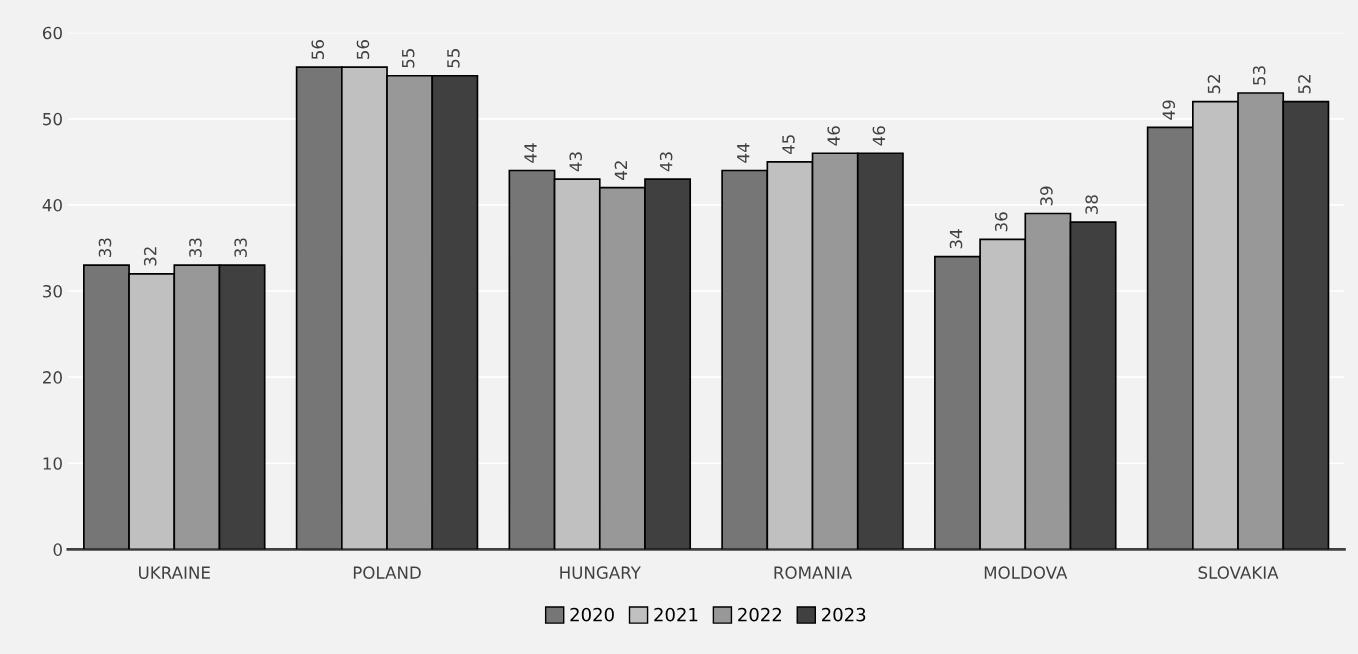 The image size is (1358, 654). What do you see at coordinates (52, 377) in the screenshot?
I see `y-tick-label: 20` at bounding box center [52, 377].